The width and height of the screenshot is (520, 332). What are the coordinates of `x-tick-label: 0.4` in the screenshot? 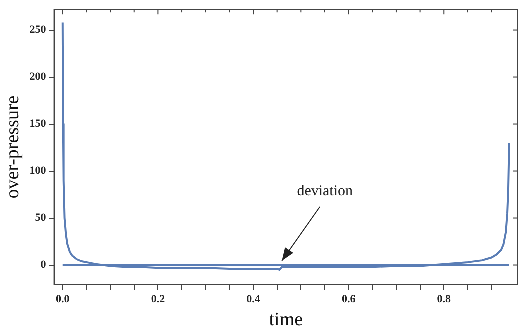 It's located at (253, 299).